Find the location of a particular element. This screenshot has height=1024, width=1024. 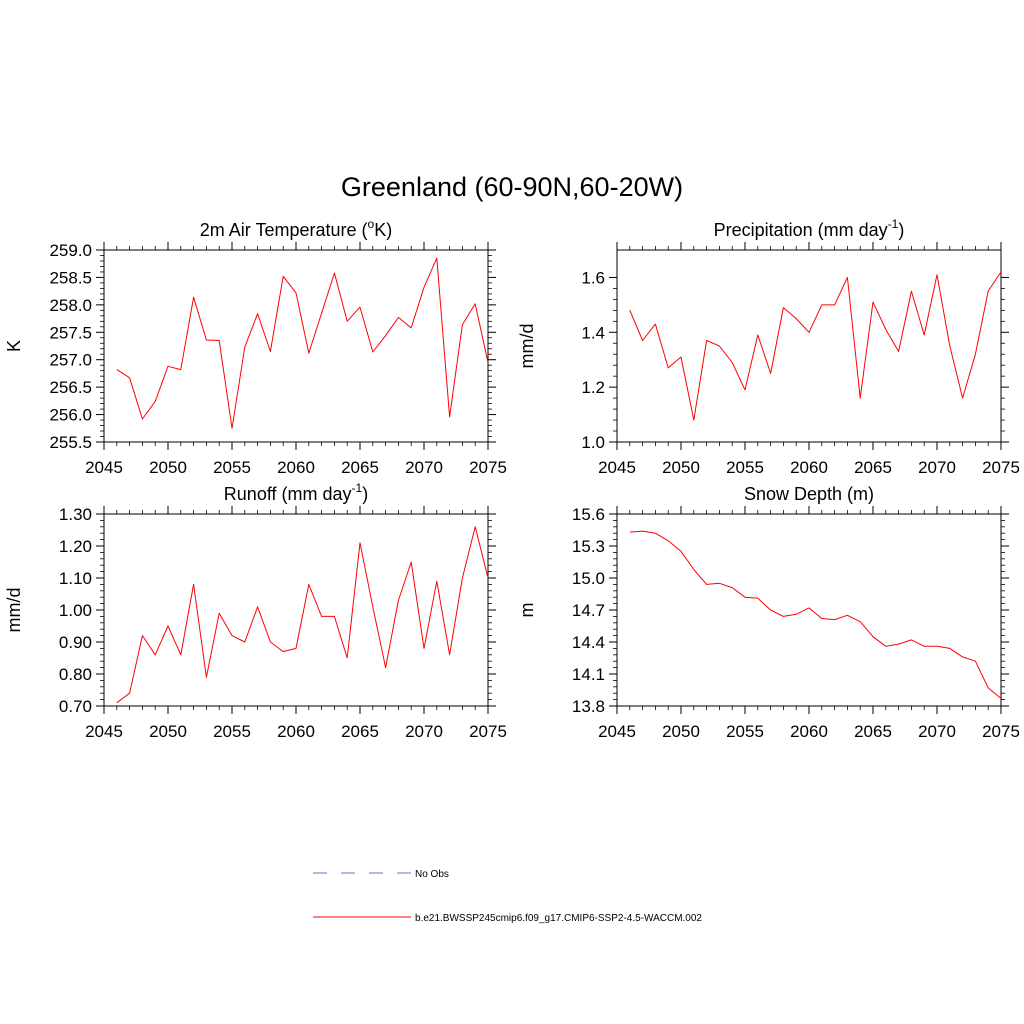

y-tick-label: 256.0 is located at coordinates (70, 415).